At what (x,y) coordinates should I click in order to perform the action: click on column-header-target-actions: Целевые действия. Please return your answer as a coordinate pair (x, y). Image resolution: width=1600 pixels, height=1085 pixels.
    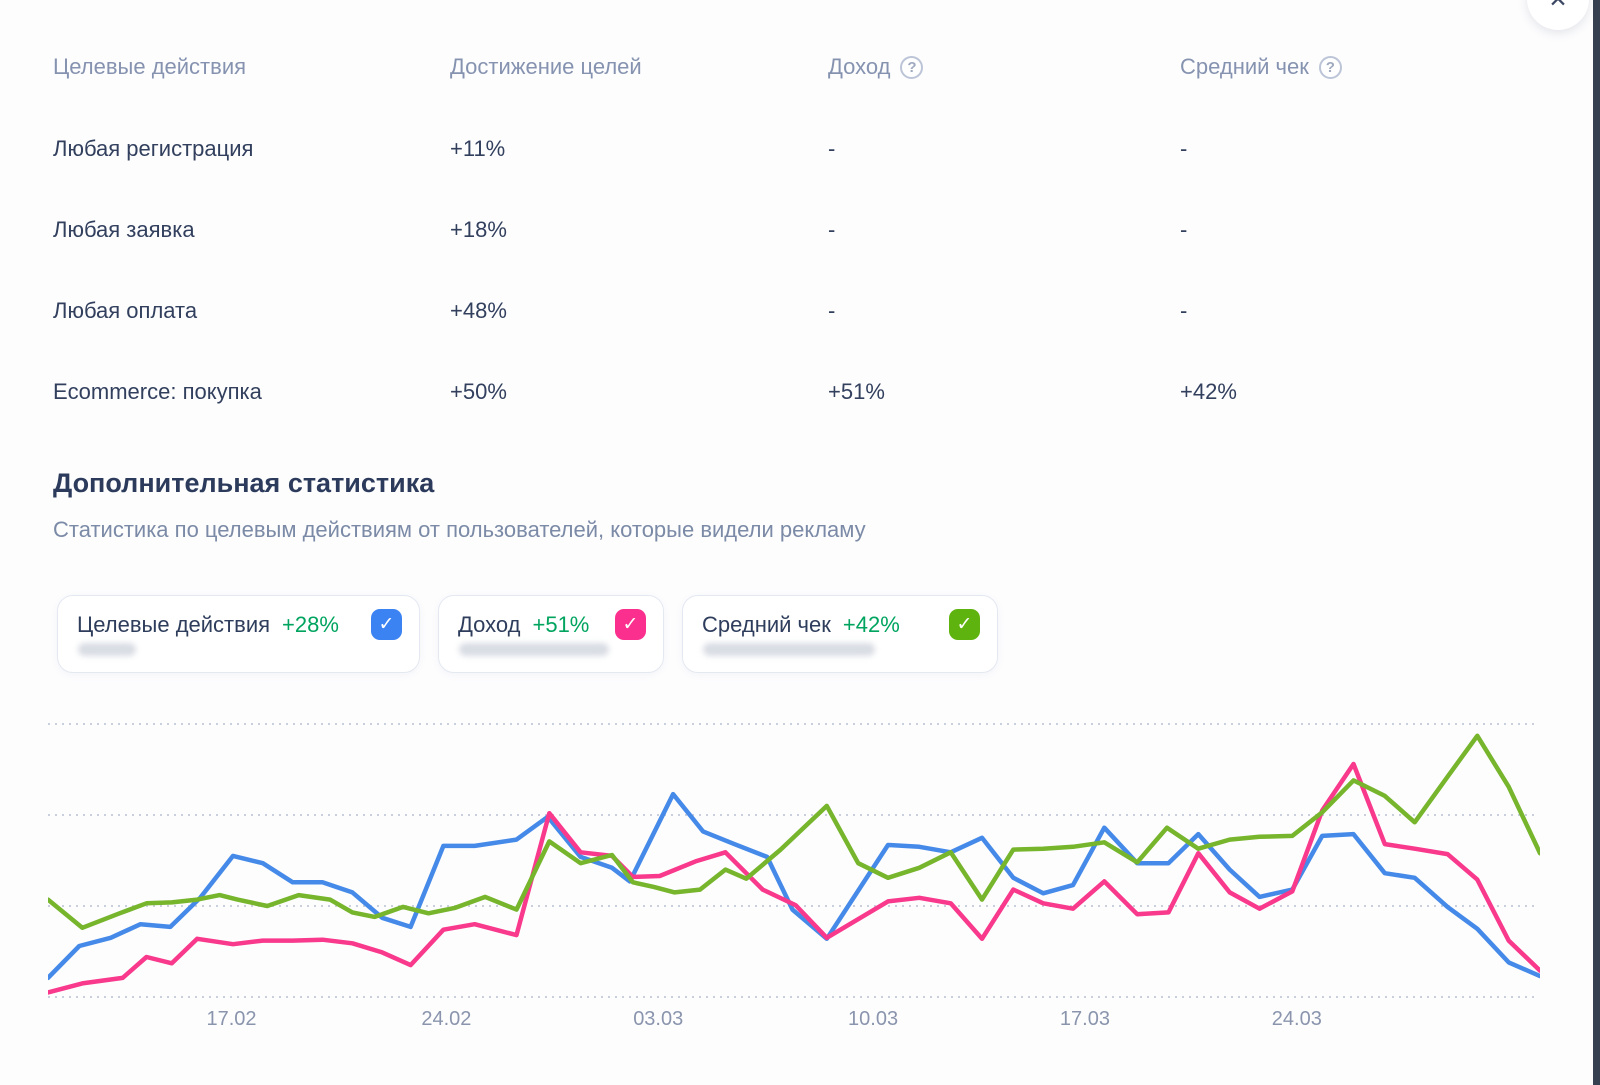
    Looking at the image, I should click on (149, 67).